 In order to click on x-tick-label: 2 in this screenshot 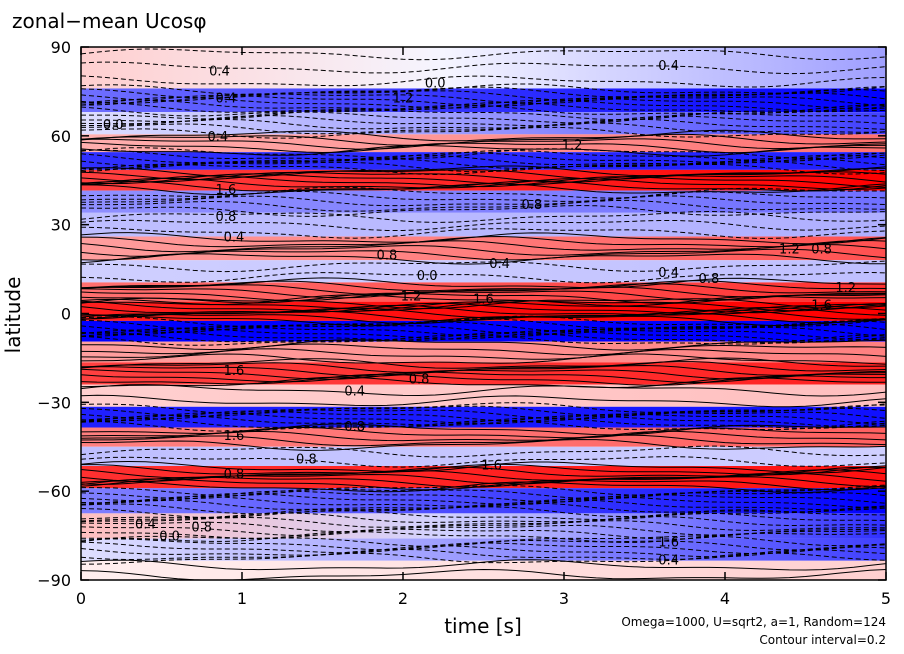, I will do `click(403, 598)`.